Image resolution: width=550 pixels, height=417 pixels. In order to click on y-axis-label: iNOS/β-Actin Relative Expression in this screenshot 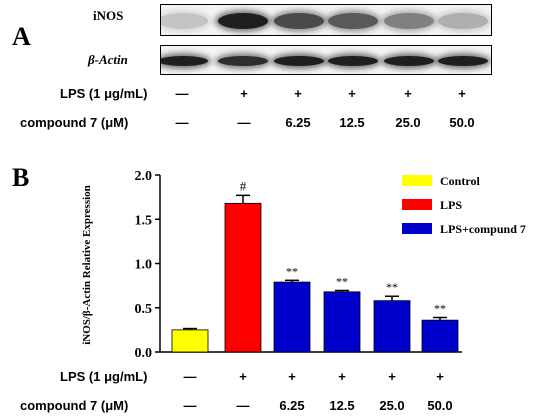, I will do `click(87, 265)`.